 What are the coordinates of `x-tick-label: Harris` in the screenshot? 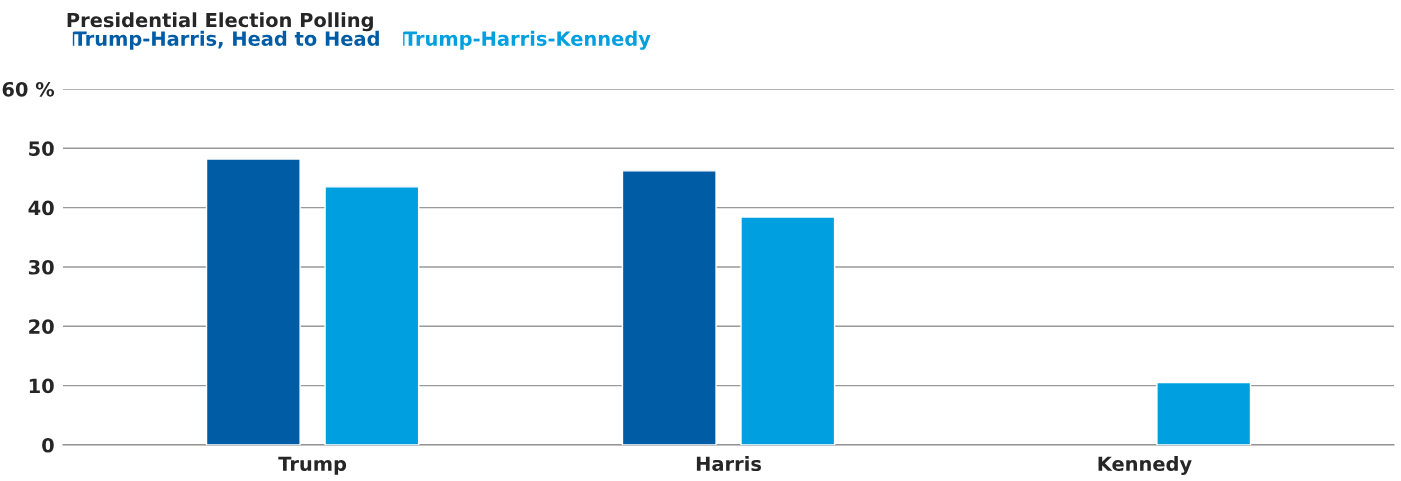 It's located at (729, 464).